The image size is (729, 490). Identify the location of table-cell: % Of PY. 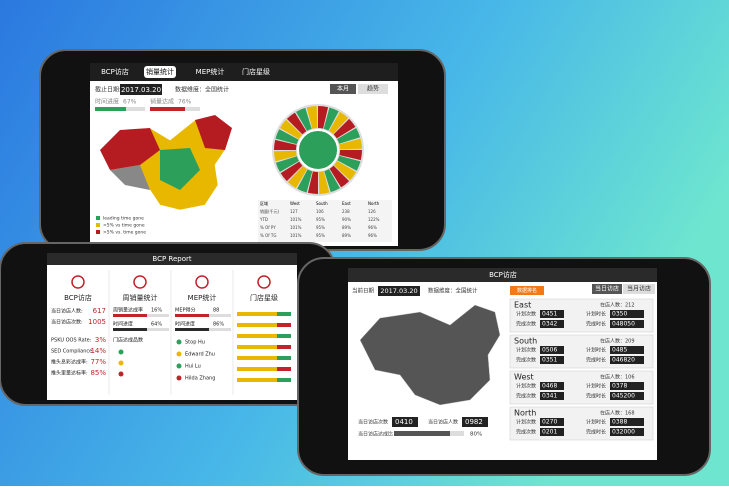
(268, 227).